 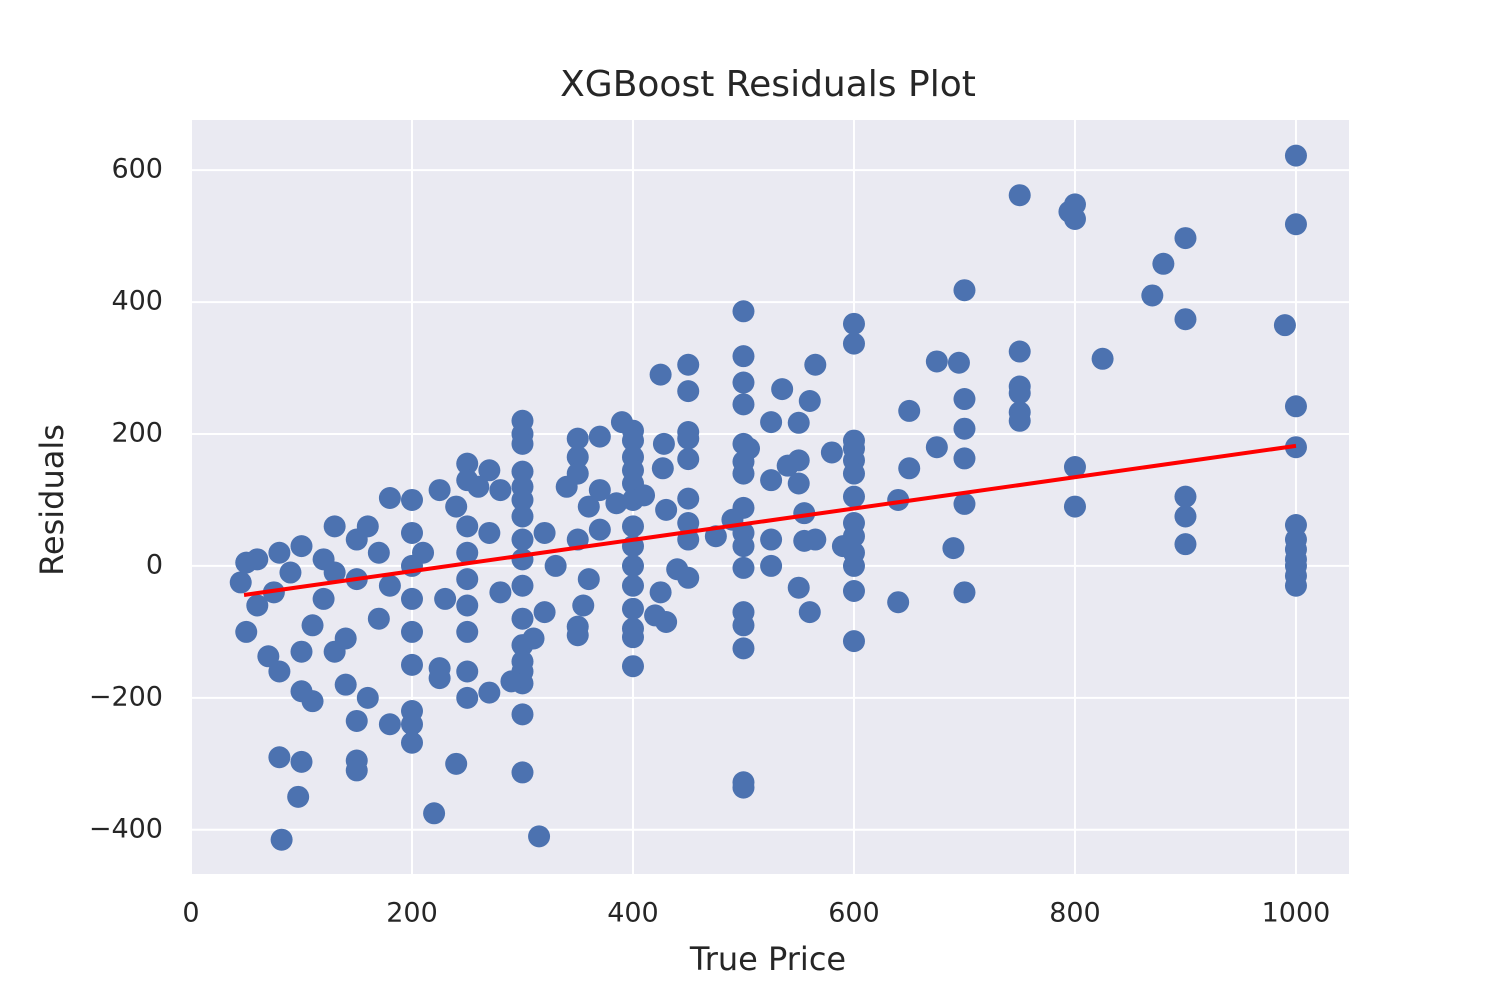 I want to click on y-tick-label: 0, so click(x=154, y=564).